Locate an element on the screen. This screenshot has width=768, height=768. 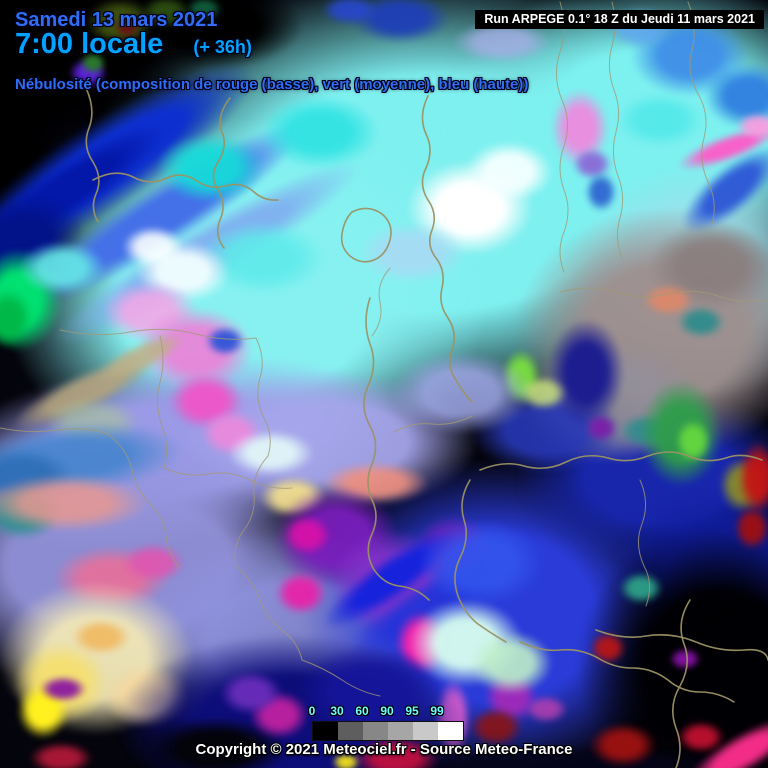
legend-label: 95 is located at coordinates (412, 711).